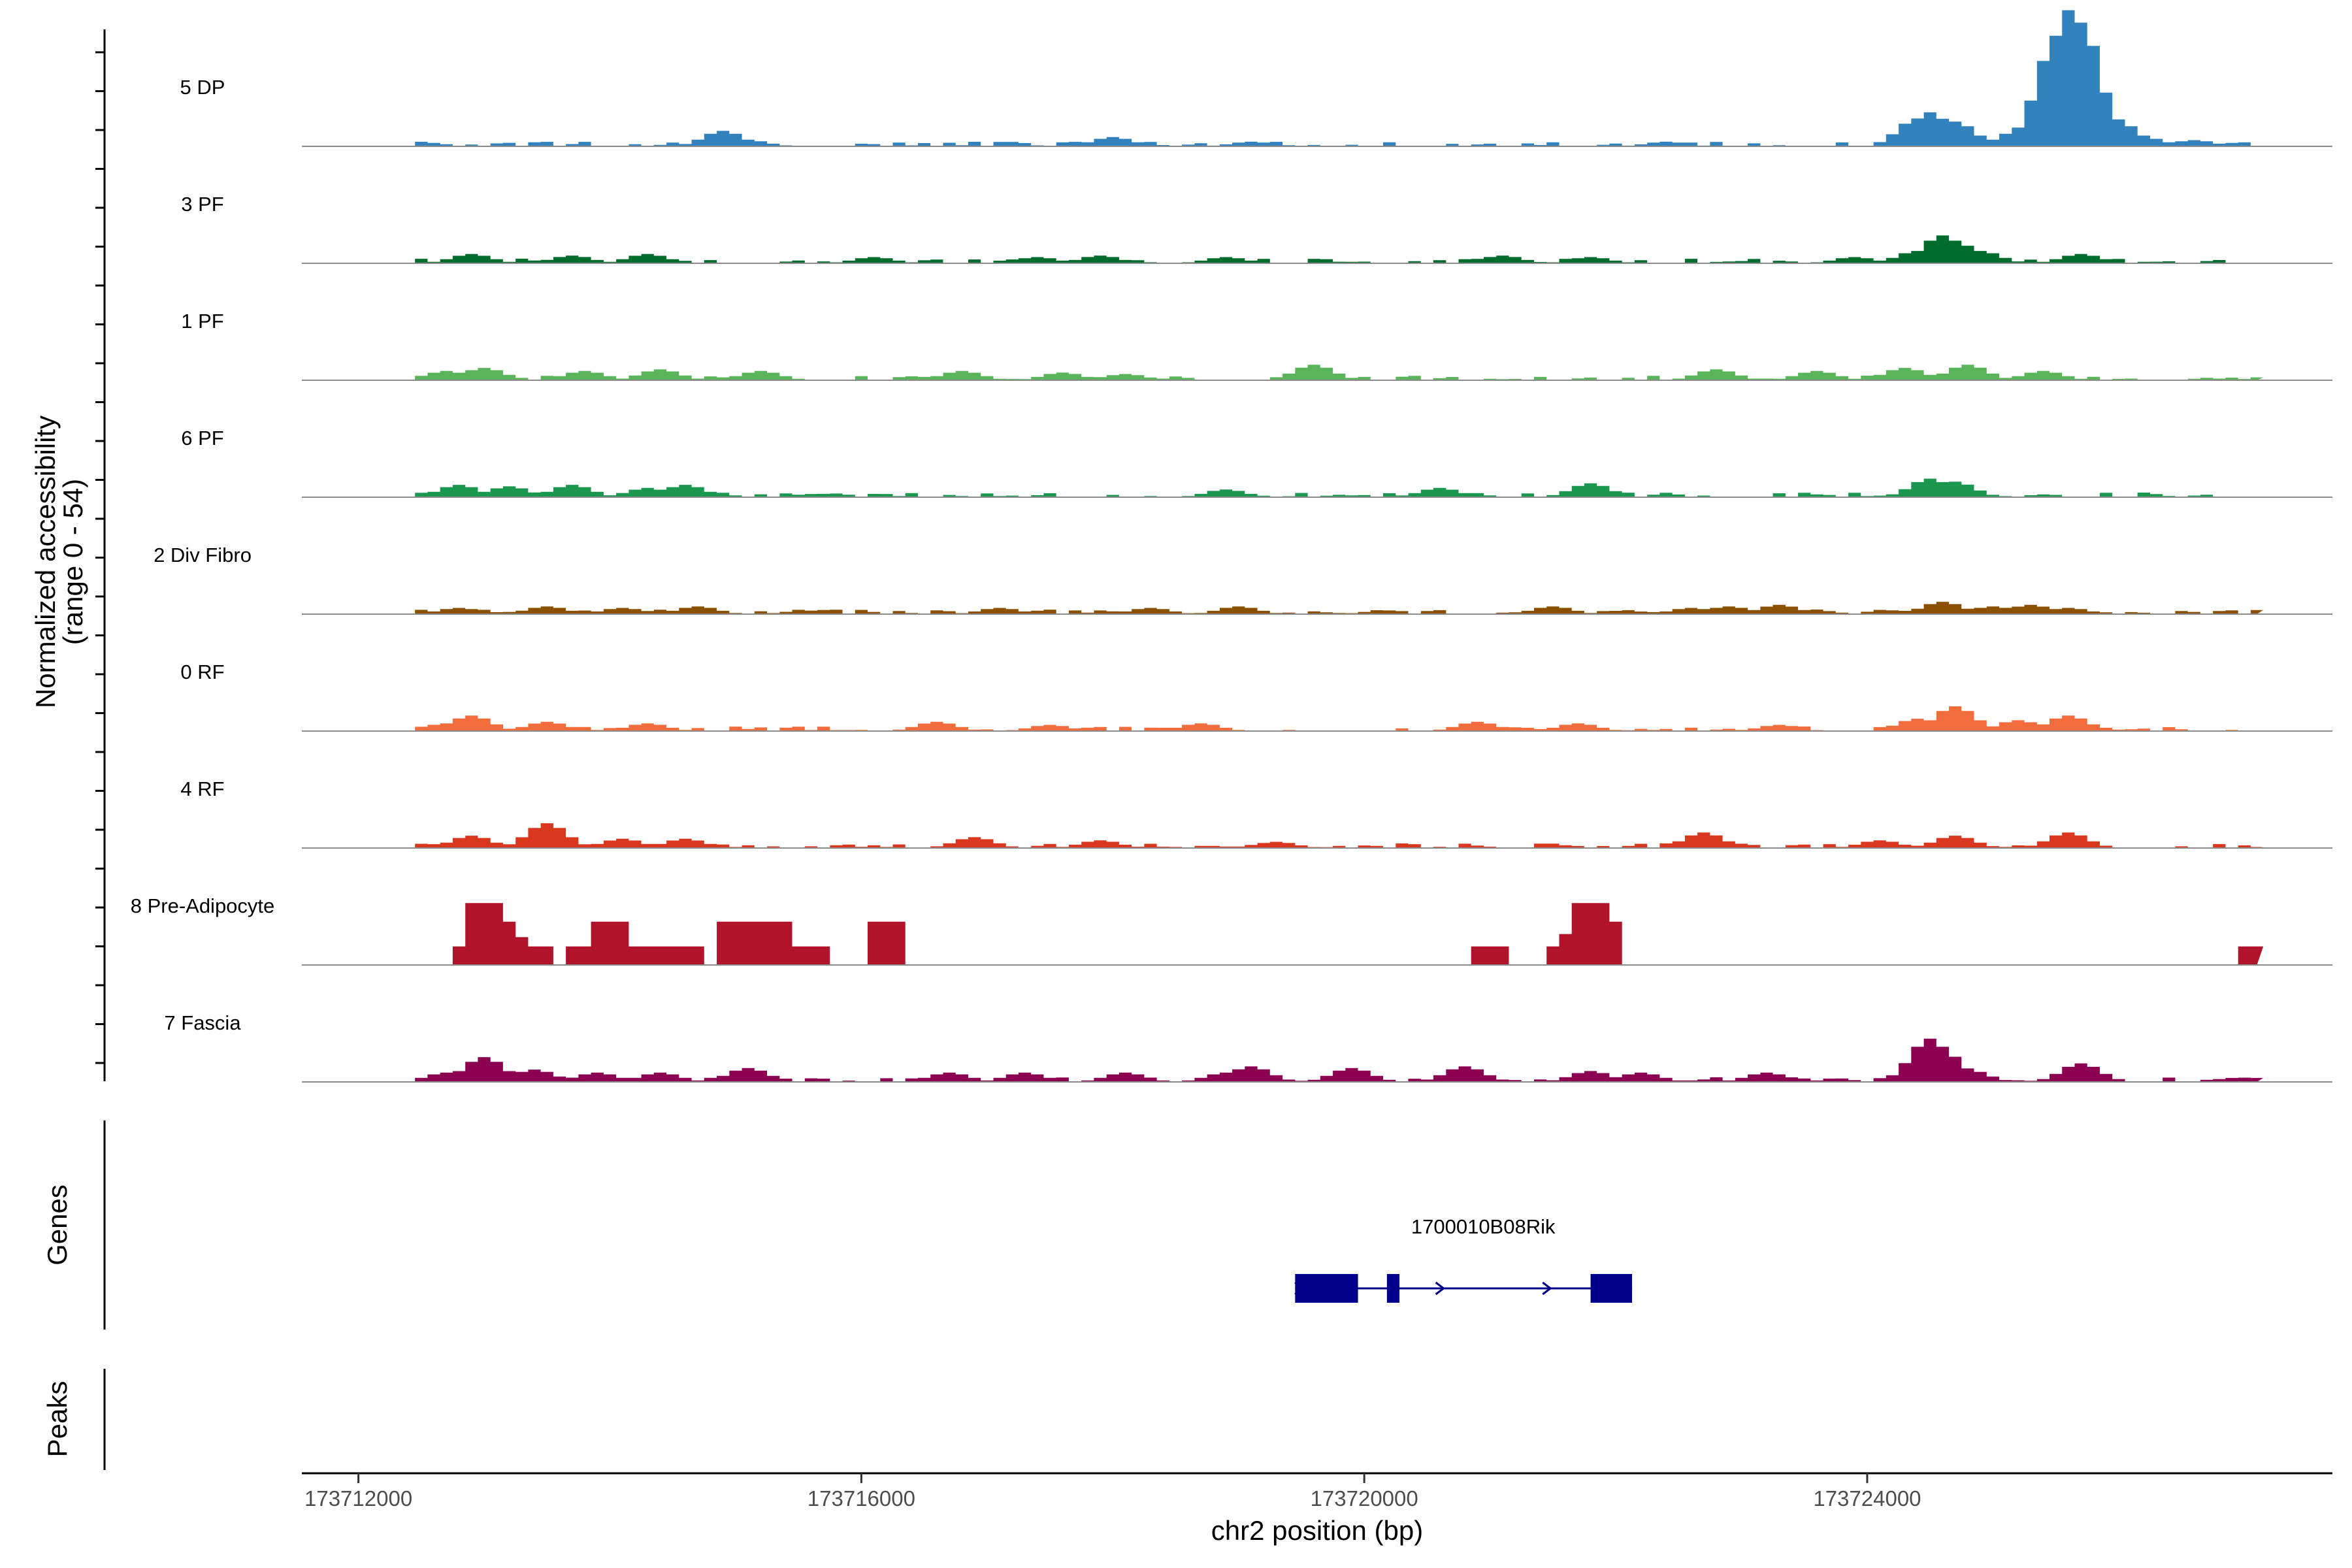 The height and width of the screenshot is (1568, 2352). What do you see at coordinates (202, 672) in the screenshot?
I see `track-label: 0 RF` at bounding box center [202, 672].